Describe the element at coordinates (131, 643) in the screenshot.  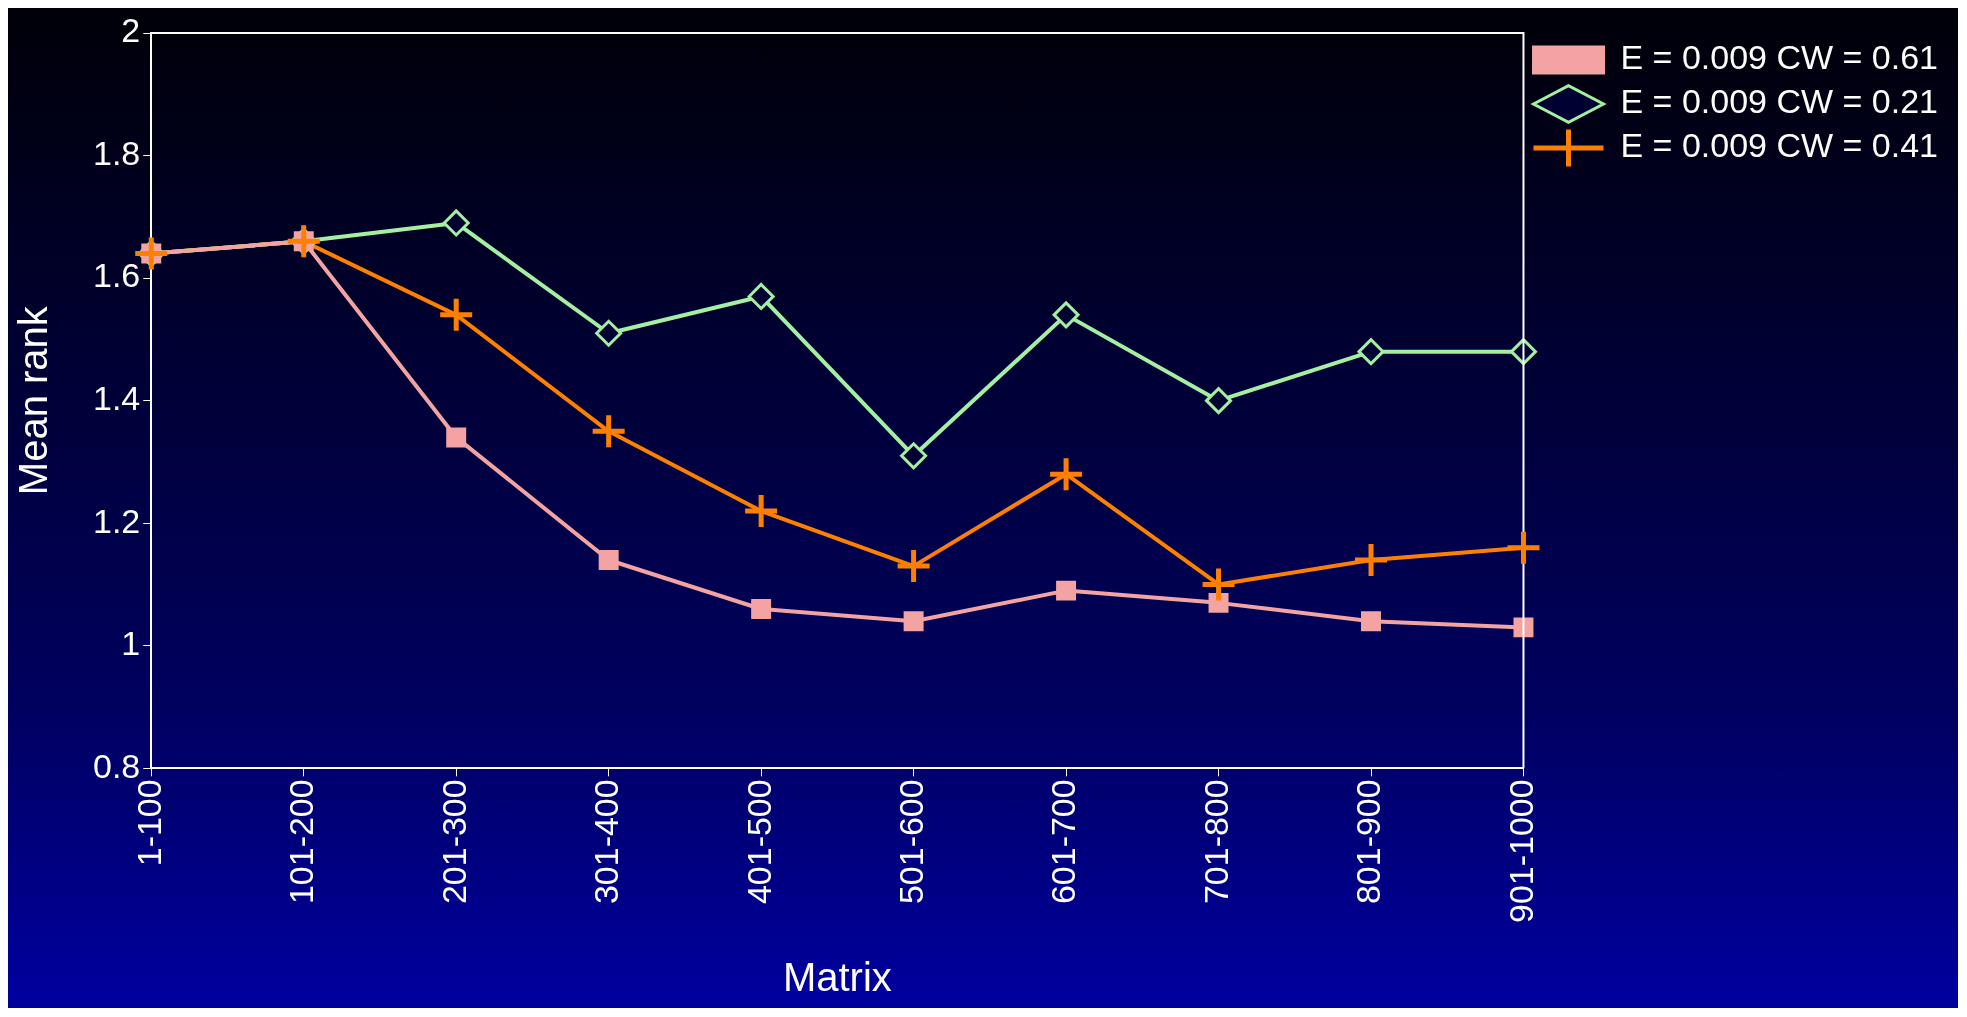
I see `y-tick-label: 1` at that location.